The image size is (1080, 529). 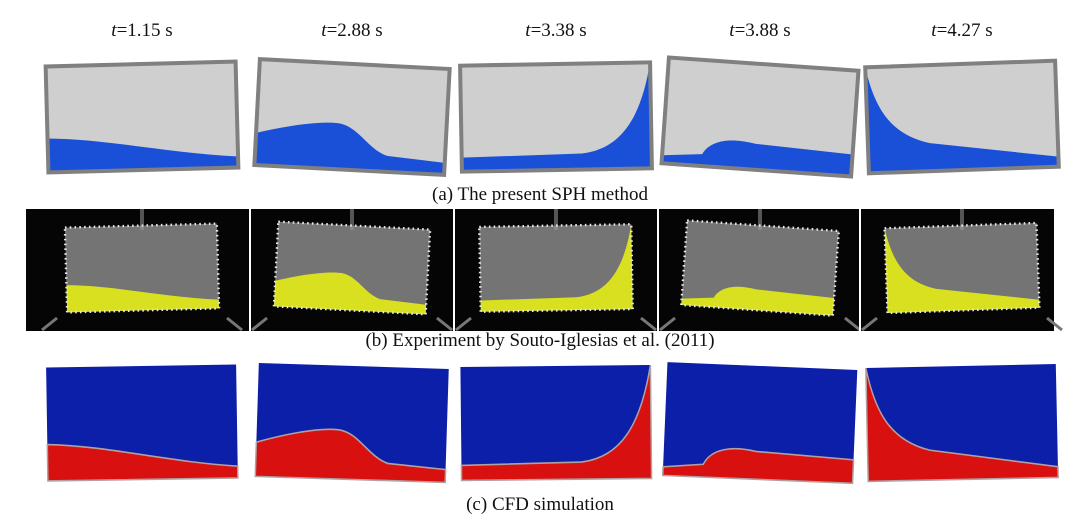 I want to click on time-value: =2.88 s, so click(x=355, y=30).